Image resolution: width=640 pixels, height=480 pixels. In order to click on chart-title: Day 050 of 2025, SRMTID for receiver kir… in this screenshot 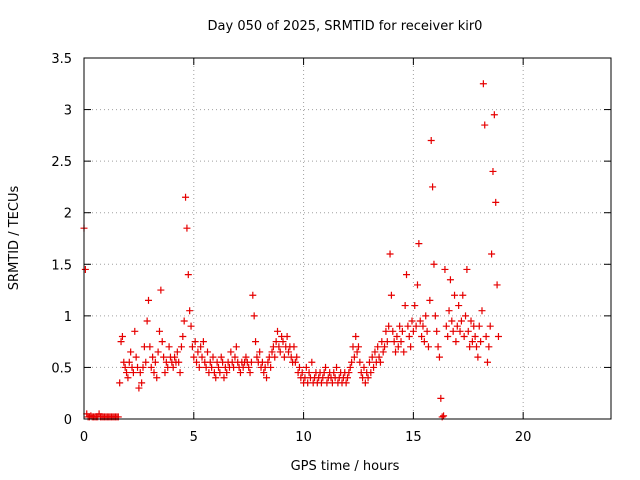, I will do `click(345, 26)`.